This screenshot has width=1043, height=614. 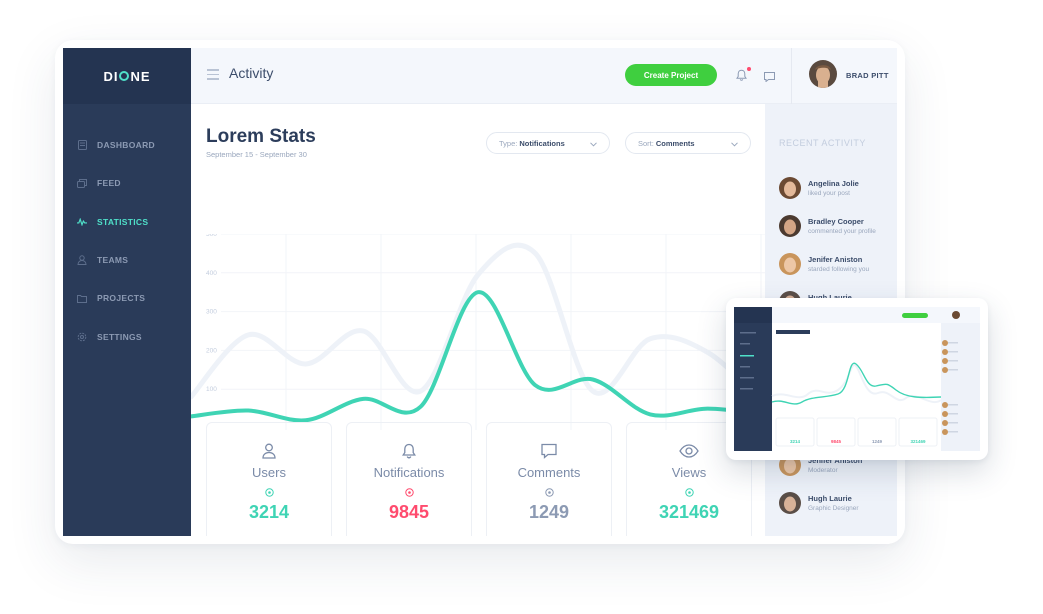 What do you see at coordinates (857, 379) in the screenshot?
I see `dashboard-preview-thumbnail: 3214 9845 1249 321469` at bounding box center [857, 379].